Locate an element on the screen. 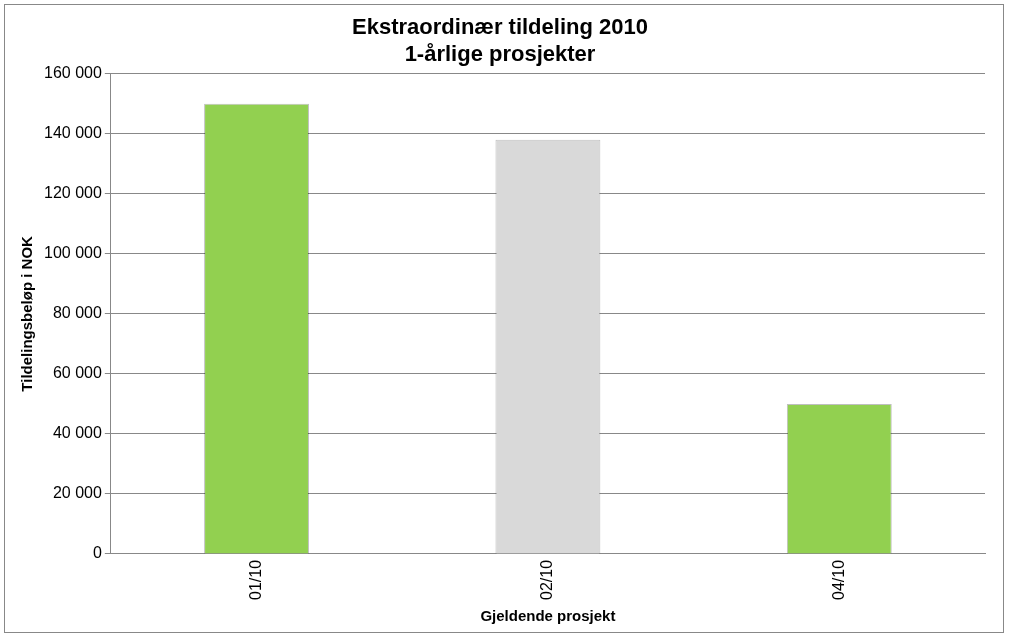 This screenshot has width=1010, height=639. x-tick-label: 04/10 is located at coordinates (838, 580).